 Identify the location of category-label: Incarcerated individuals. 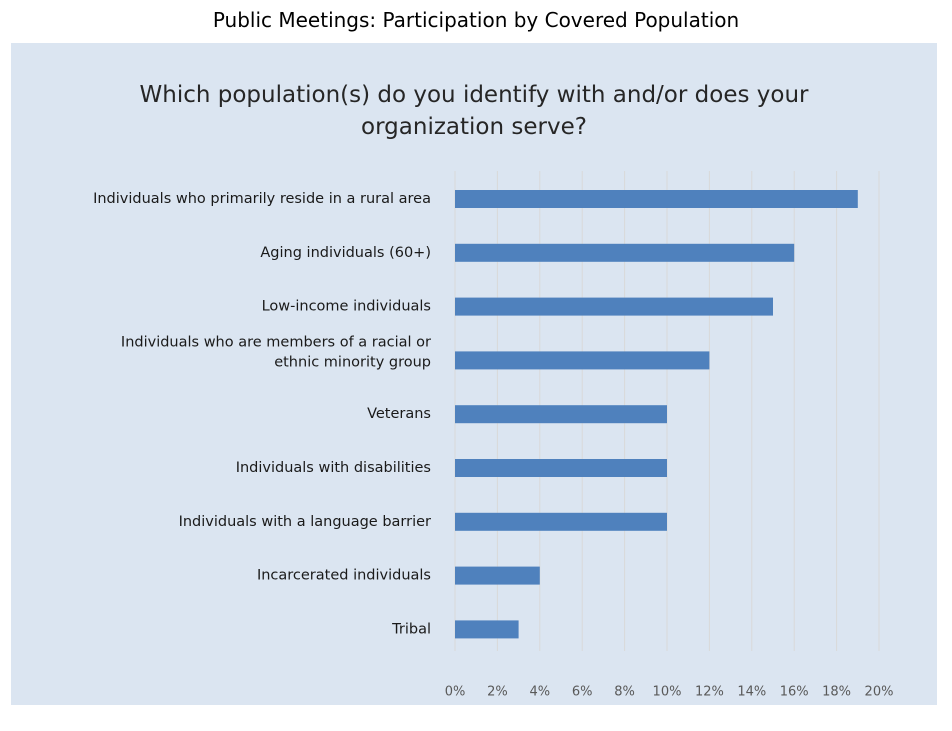
(344, 576).